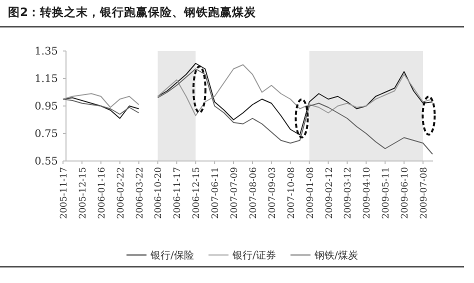 Image resolution: width=474 pixels, height=283 pixels. What do you see at coordinates (46, 52) in the screenshot?
I see `y-tick-label: 1.35` at bounding box center [46, 52].